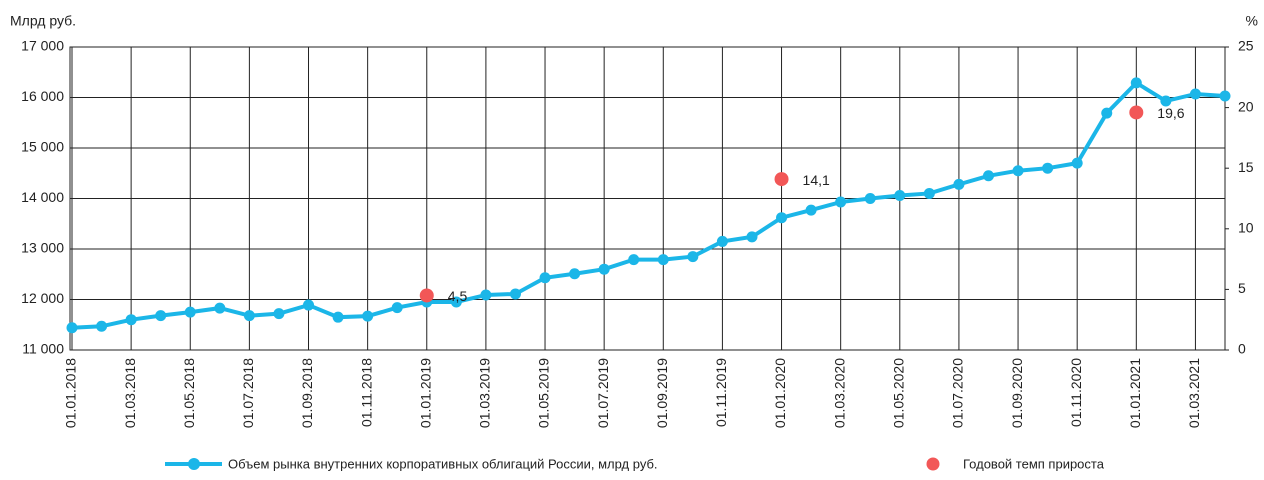 Image resolution: width=1264 pixels, height=480 pixels. What do you see at coordinates (42, 248) in the screenshot?
I see `y-tick-label: 13 000` at bounding box center [42, 248].